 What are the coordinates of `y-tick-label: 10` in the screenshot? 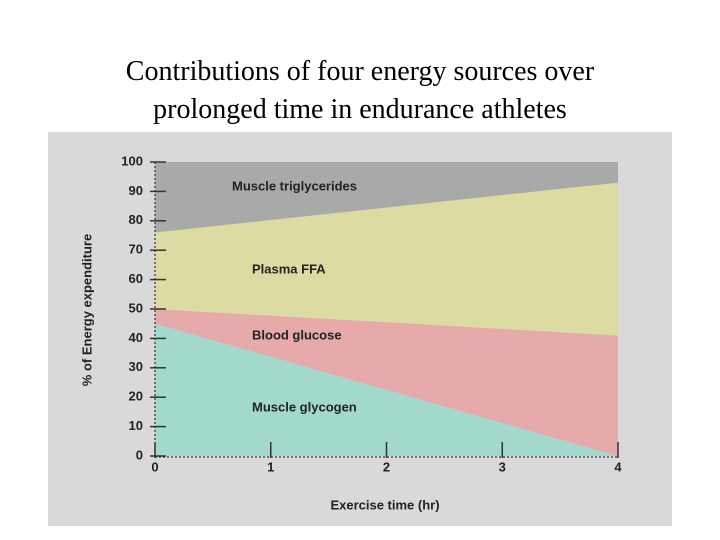 It's located at (136, 425).